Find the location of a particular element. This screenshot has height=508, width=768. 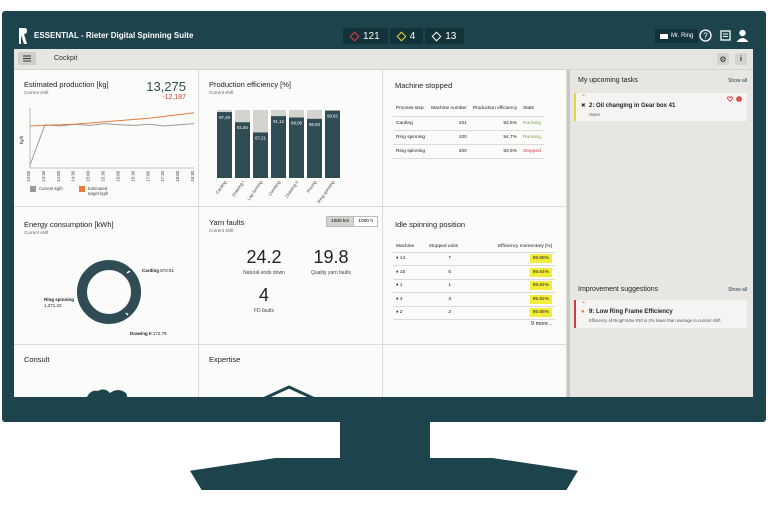

user-avatar-icon is located at coordinates (742, 35).